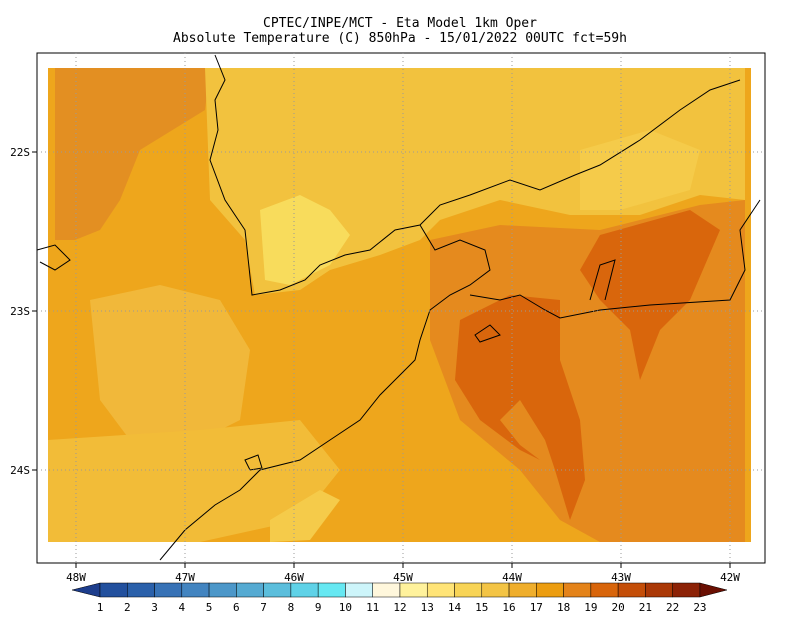 Image resolution: width=800 pixels, height=618 pixels. I want to click on colorbar-label: 15, so click(481, 607).